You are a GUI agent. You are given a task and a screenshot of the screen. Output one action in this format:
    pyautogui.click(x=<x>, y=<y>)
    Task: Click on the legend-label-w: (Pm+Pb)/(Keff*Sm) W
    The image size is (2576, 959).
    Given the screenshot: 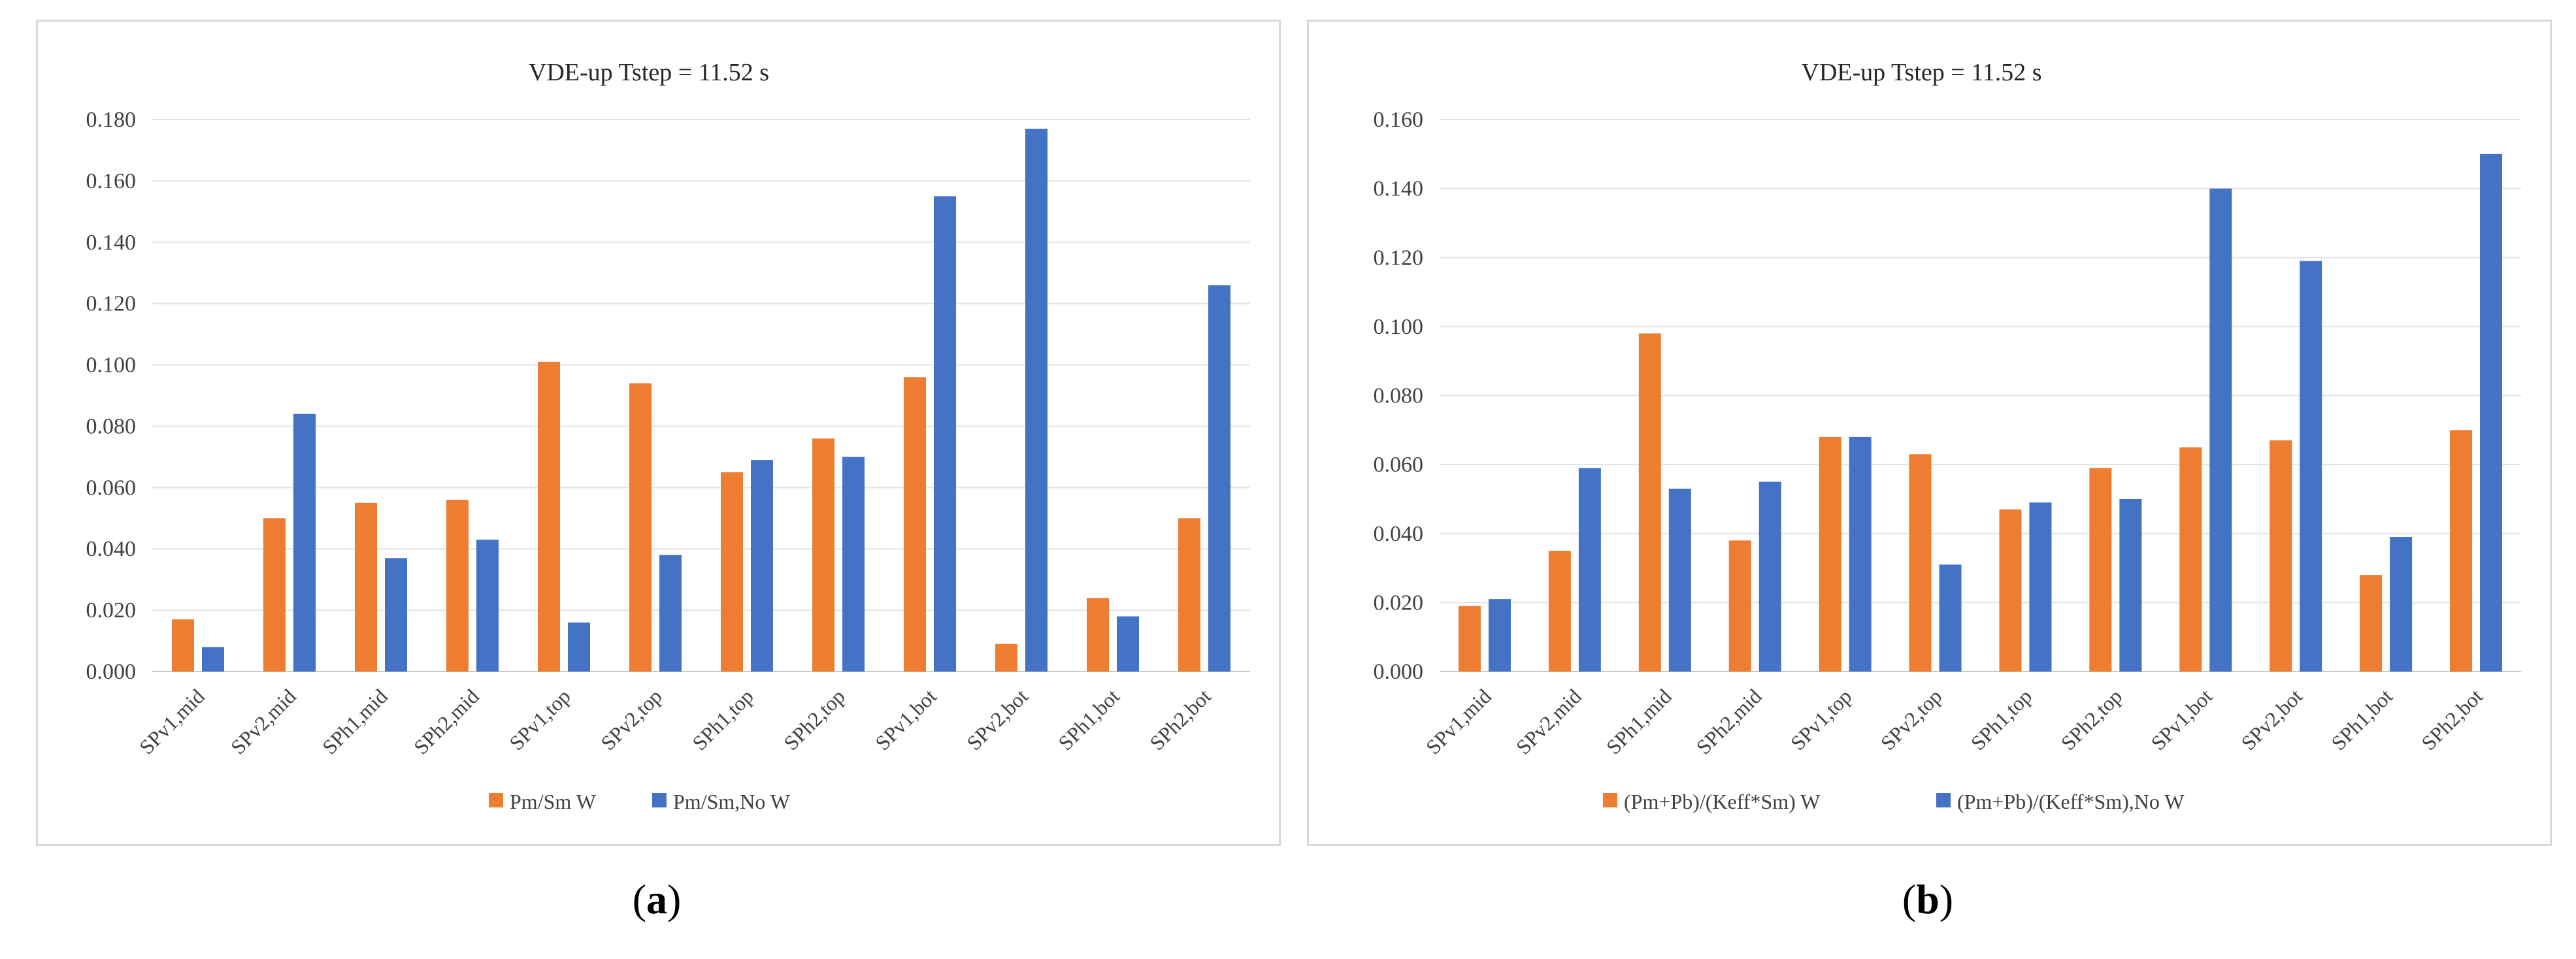 What is the action you would take?
    pyautogui.click(x=1722, y=801)
    